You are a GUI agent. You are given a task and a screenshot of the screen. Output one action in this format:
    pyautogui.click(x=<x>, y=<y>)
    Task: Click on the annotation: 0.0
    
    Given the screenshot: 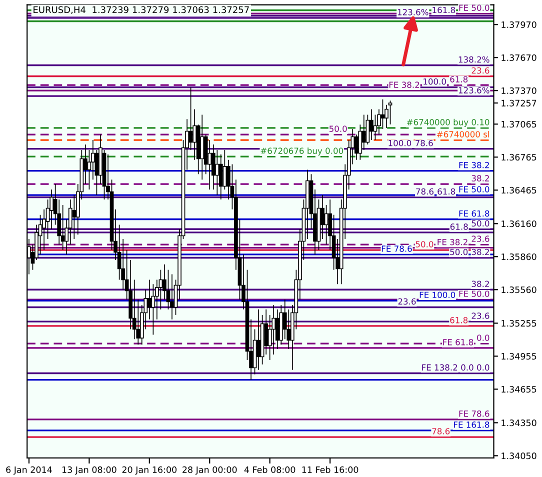 What is the action you would take?
    pyautogui.click(x=483, y=337)
    